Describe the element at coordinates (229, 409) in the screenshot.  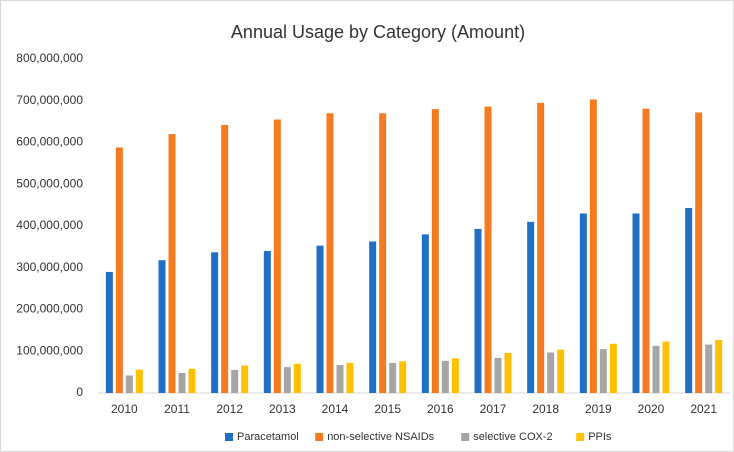
I see `x-tick-label: 2012` at that location.